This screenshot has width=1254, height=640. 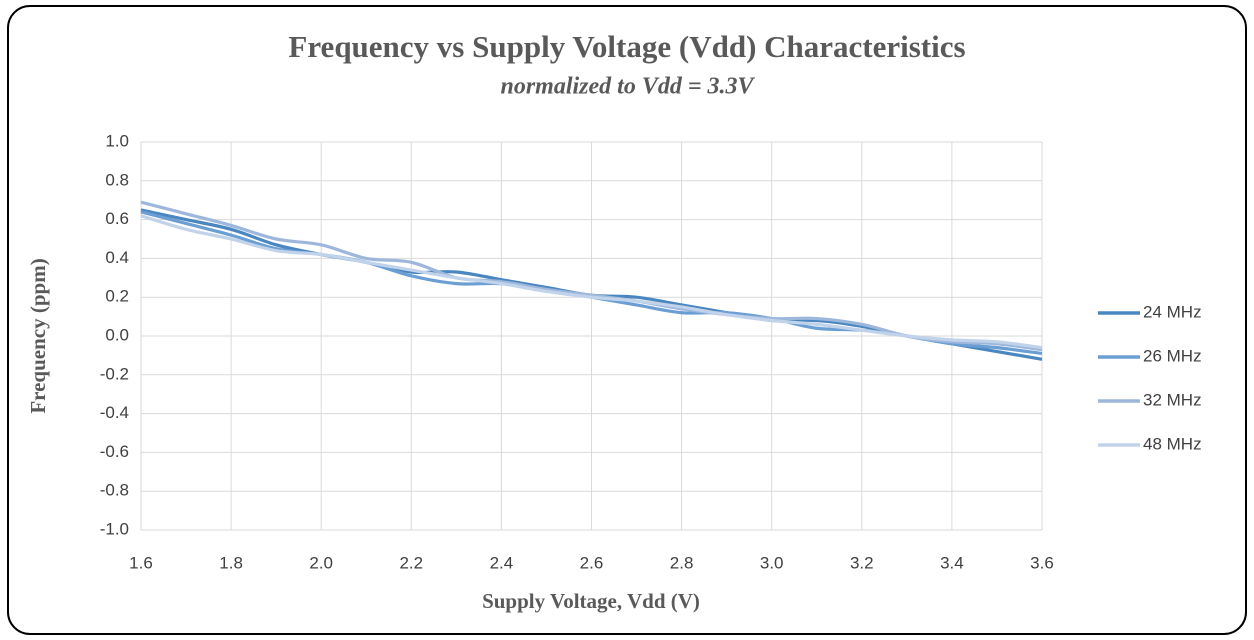 I want to click on x-tick-label: 2.8, so click(x=682, y=562).